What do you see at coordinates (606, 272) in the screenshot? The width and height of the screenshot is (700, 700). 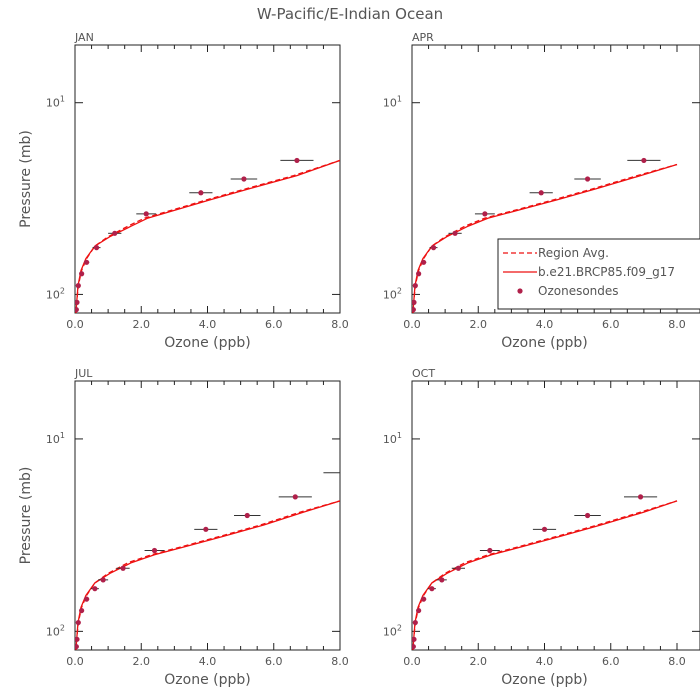 I see `legend-model-label: b.e21.BRCP85.f09_g17` at bounding box center [606, 272].